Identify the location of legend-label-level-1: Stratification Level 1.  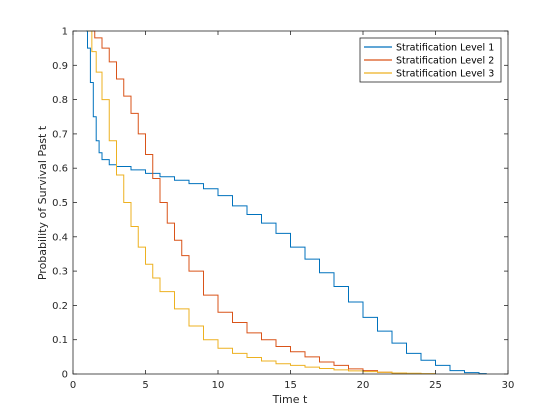
(445, 48).